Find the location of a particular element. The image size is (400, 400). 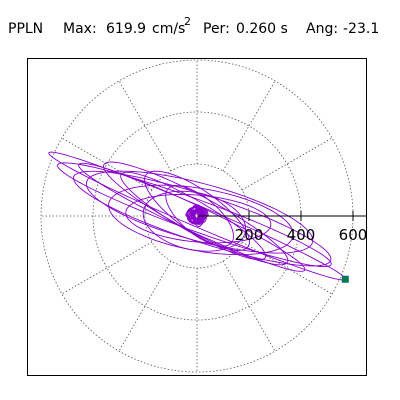

per-label: Per: is located at coordinates (216, 29).